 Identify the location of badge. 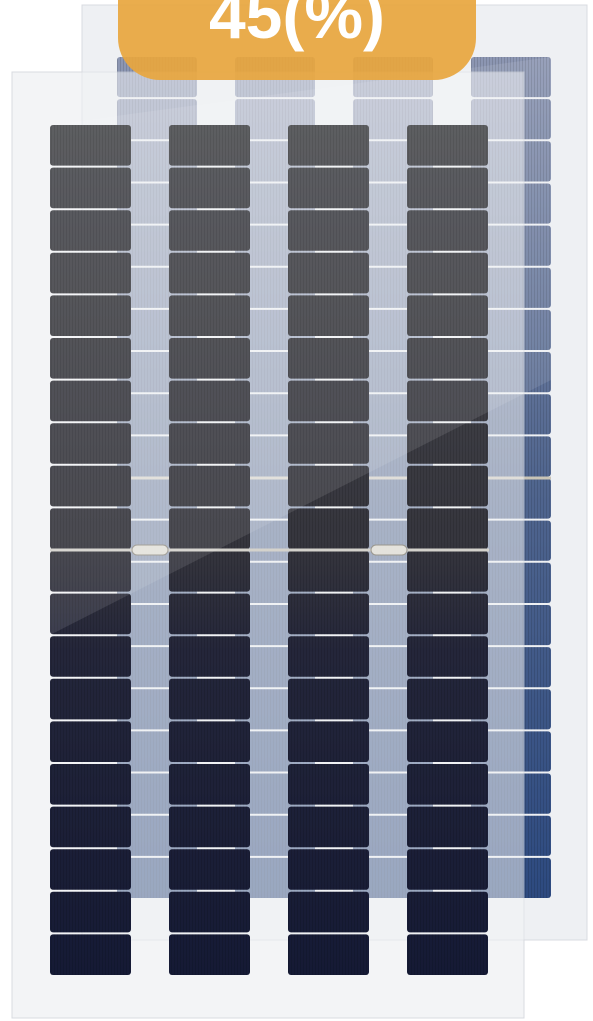
(297, 40).